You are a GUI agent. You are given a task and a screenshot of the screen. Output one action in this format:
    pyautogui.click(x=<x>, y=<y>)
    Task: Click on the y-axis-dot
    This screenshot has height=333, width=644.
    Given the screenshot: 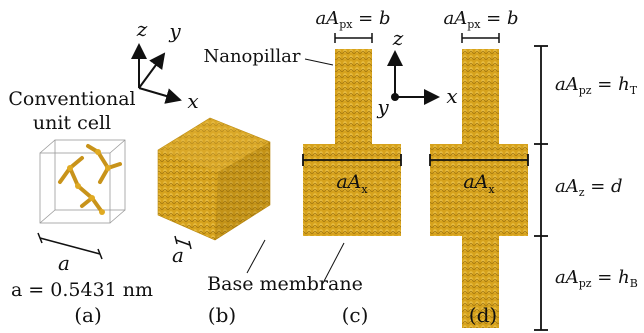 What is the action you would take?
    pyautogui.click(x=395, y=97)
    